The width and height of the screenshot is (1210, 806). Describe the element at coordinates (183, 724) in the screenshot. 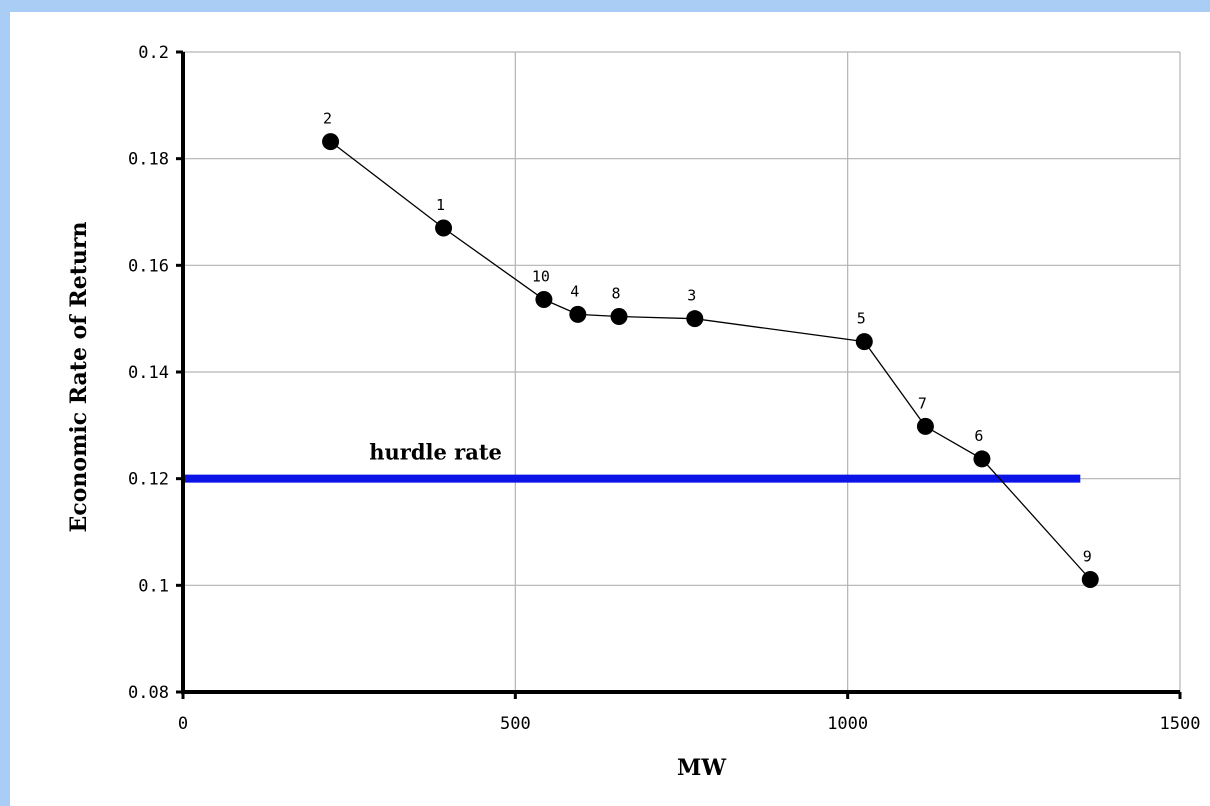

I see `x-tick-label: 0` at that location.